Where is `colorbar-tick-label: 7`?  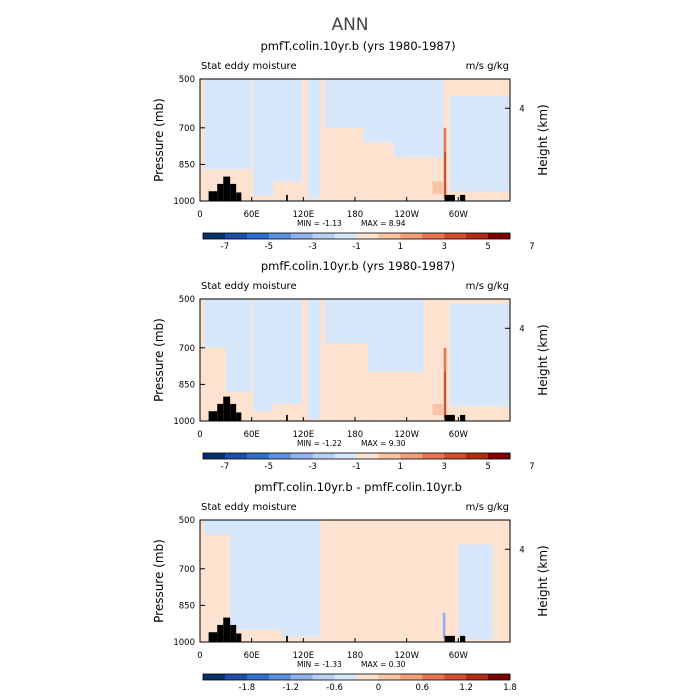 colorbar-tick-label: 7 is located at coordinates (531, 467).